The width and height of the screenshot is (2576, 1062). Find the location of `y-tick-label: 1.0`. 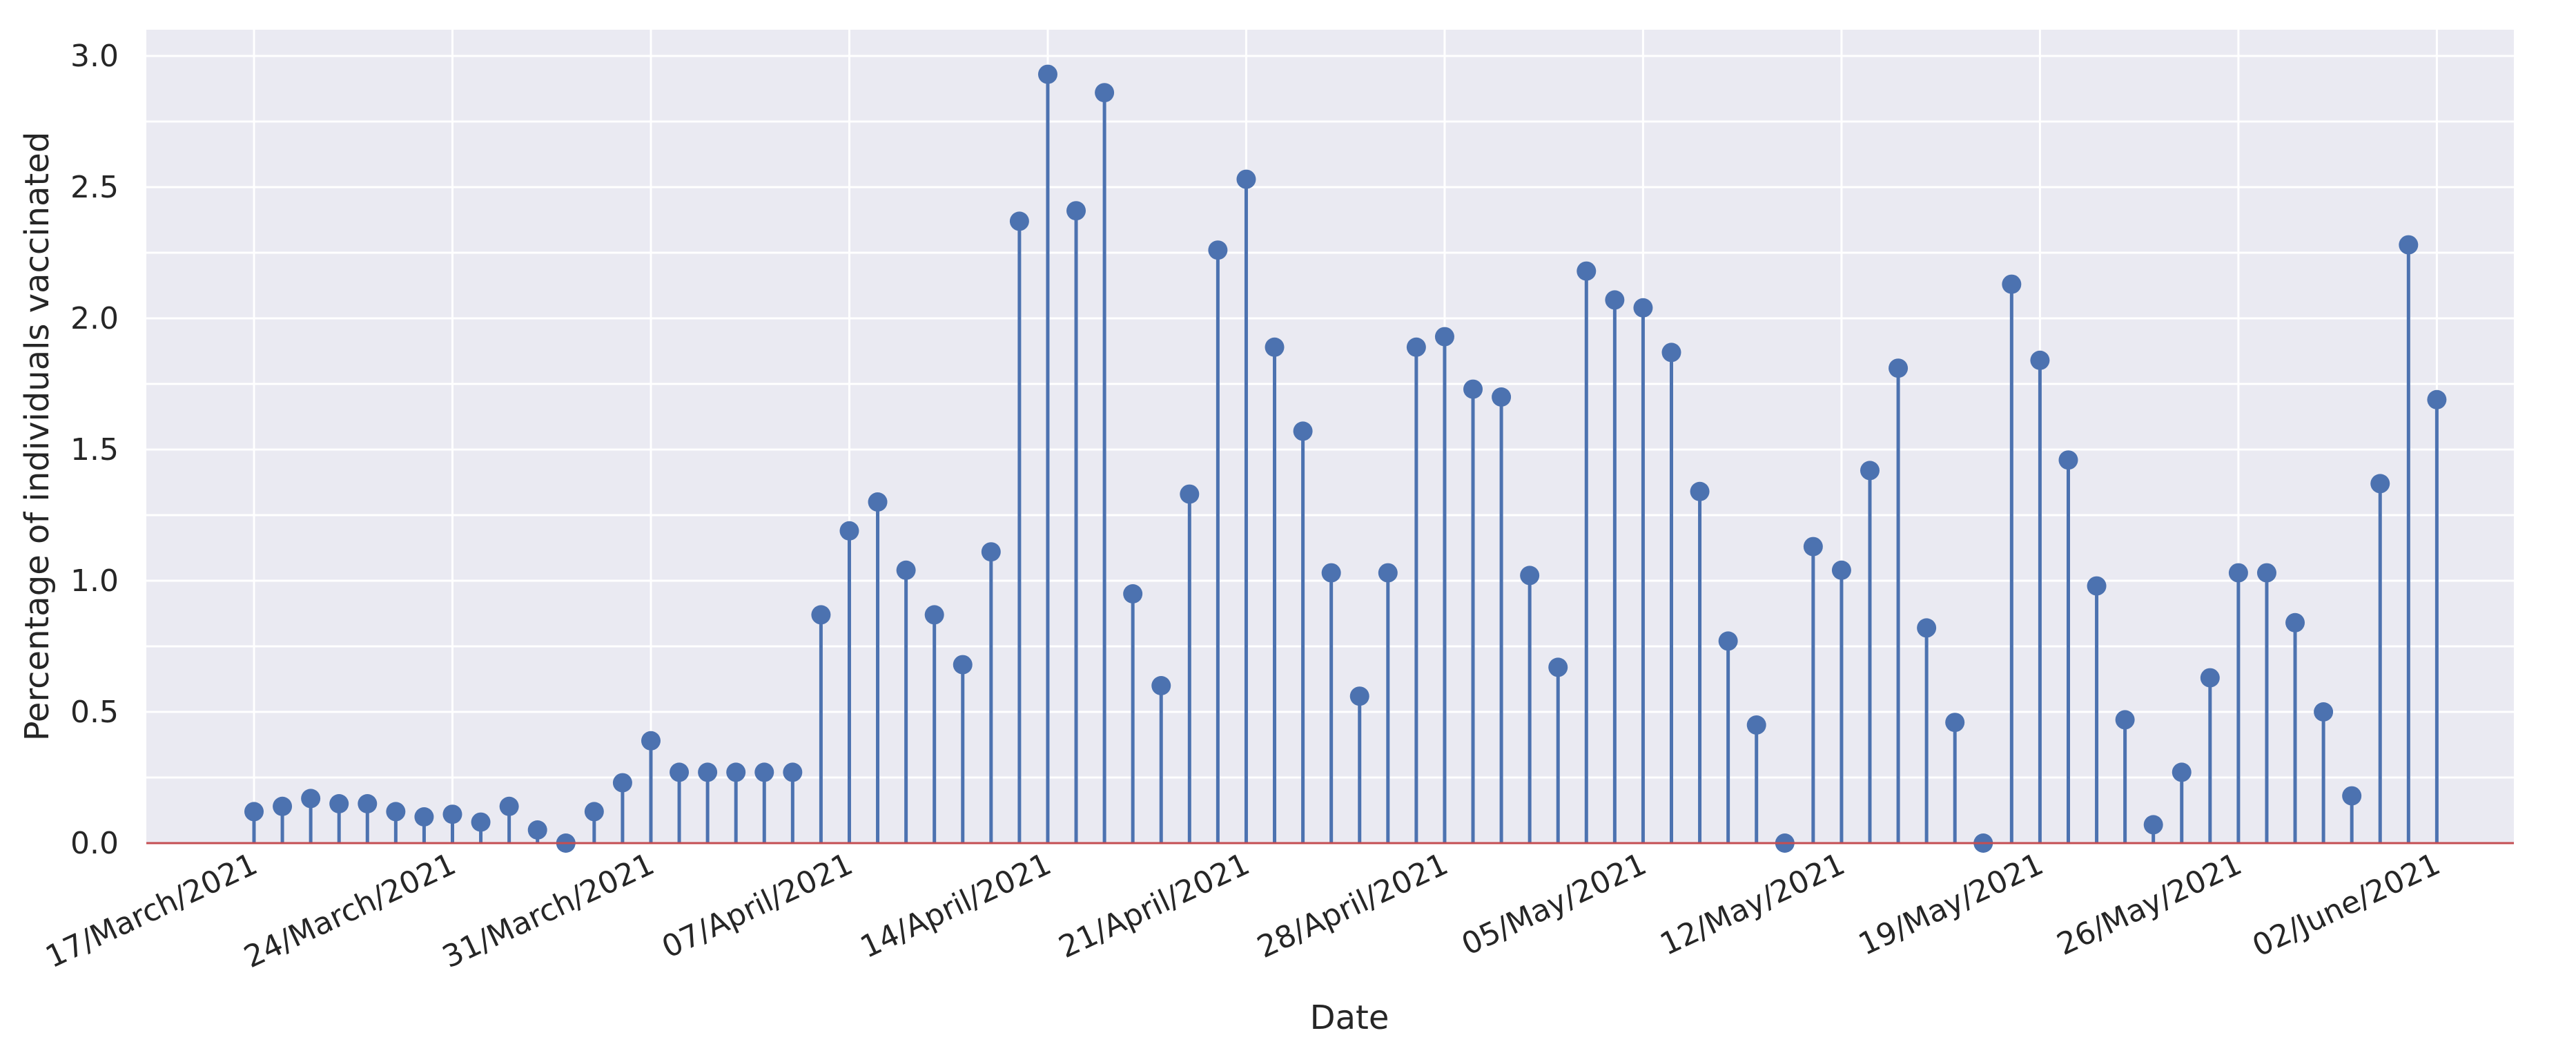

y-tick-label: 1.0 is located at coordinates (94, 581).